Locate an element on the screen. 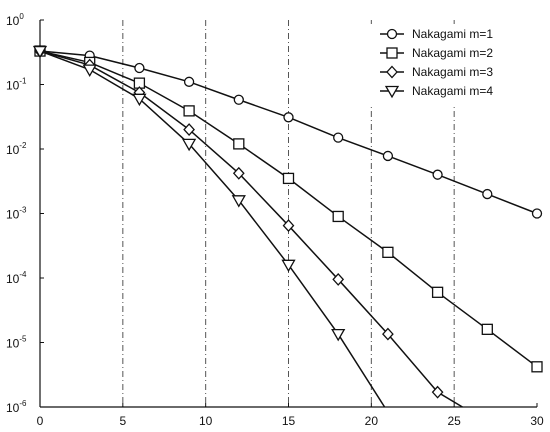 This screenshot has width=550, height=432. y-tick-label-5: 10⁻⁵ is located at coordinates (16, 343).